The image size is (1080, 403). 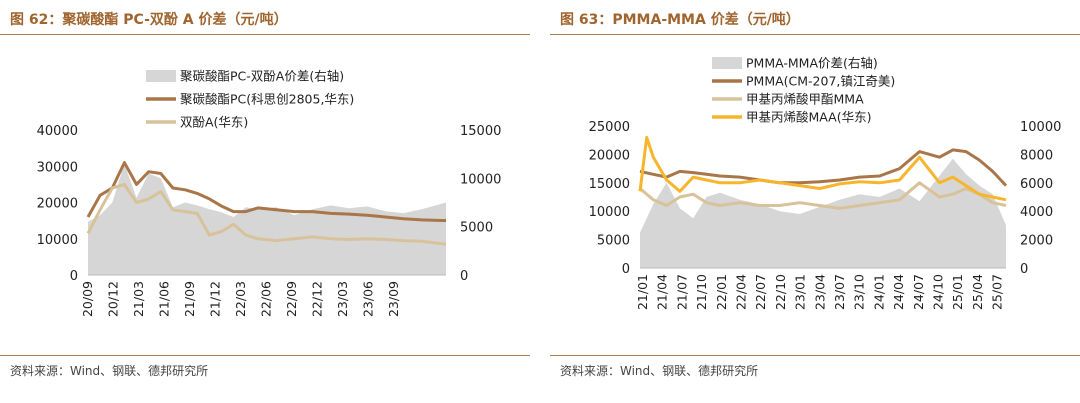 I want to click on y-right-tick-label: 15000, so click(x=480, y=131).